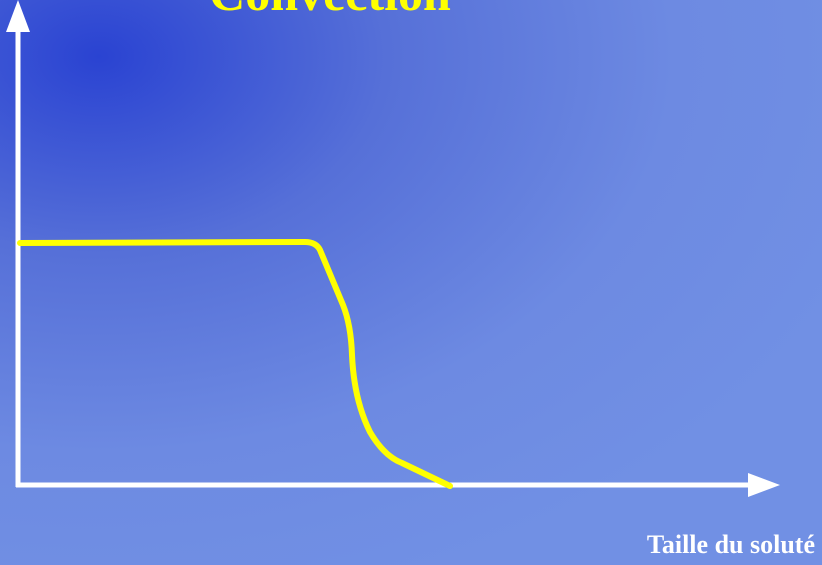 This screenshot has width=822, height=565. What do you see at coordinates (330, 10) in the screenshot?
I see `title: Convection` at bounding box center [330, 10].